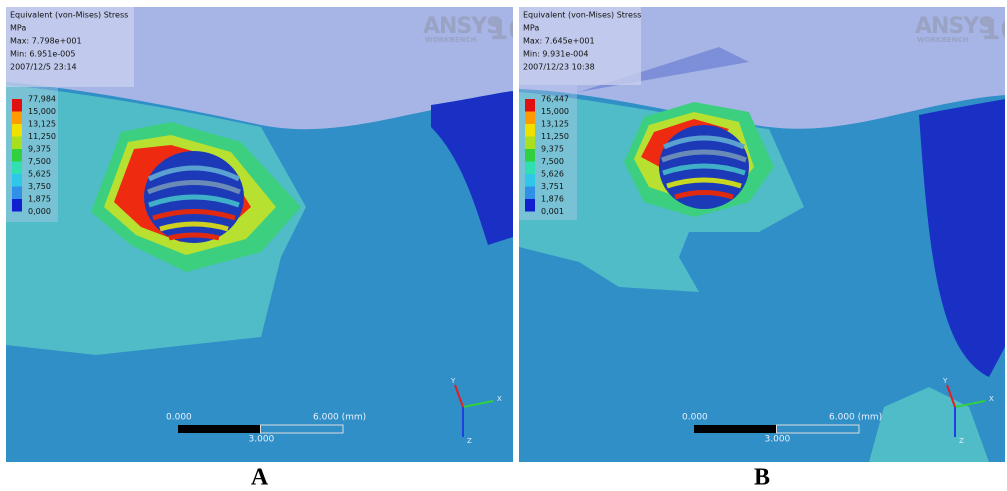  What do you see at coordinates (555, 54) in the screenshot?
I see `info-min: Min: 9.931e-004` at bounding box center [555, 54].